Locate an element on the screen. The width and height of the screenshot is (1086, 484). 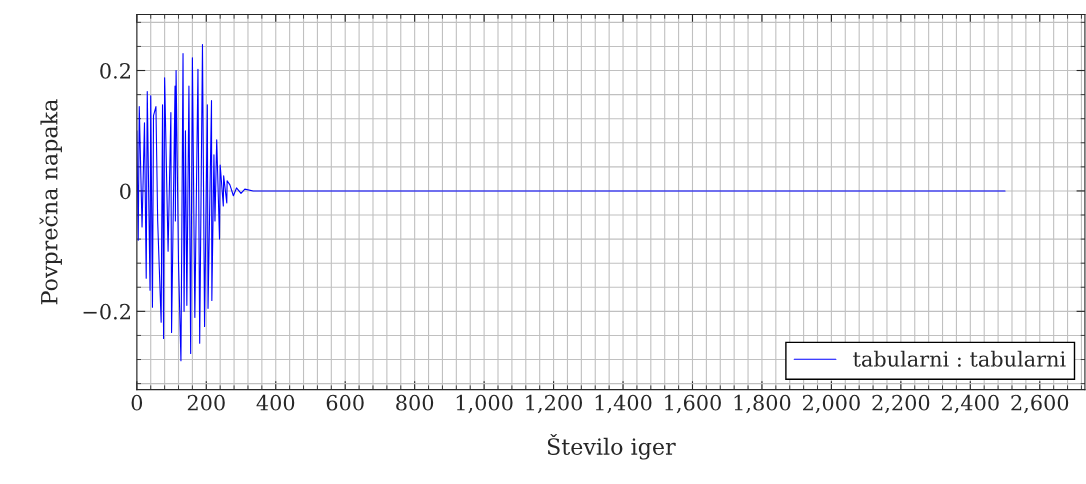
x-tick-label: 400 is located at coordinates (275, 402).